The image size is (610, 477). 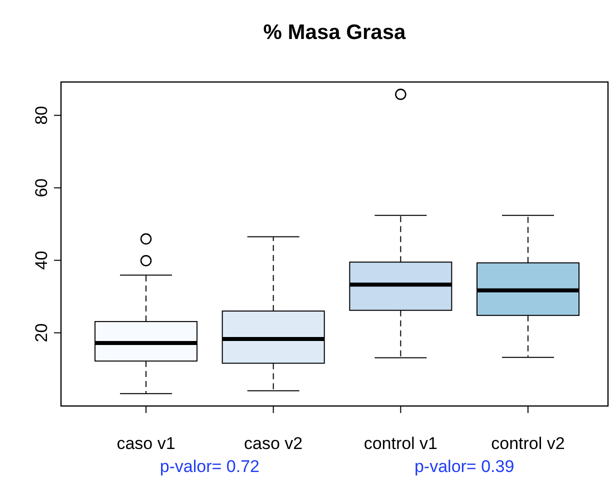 What do you see at coordinates (146, 443) in the screenshot?
I see `x-tick-label: caso v1` at bounding box center [146, 443].